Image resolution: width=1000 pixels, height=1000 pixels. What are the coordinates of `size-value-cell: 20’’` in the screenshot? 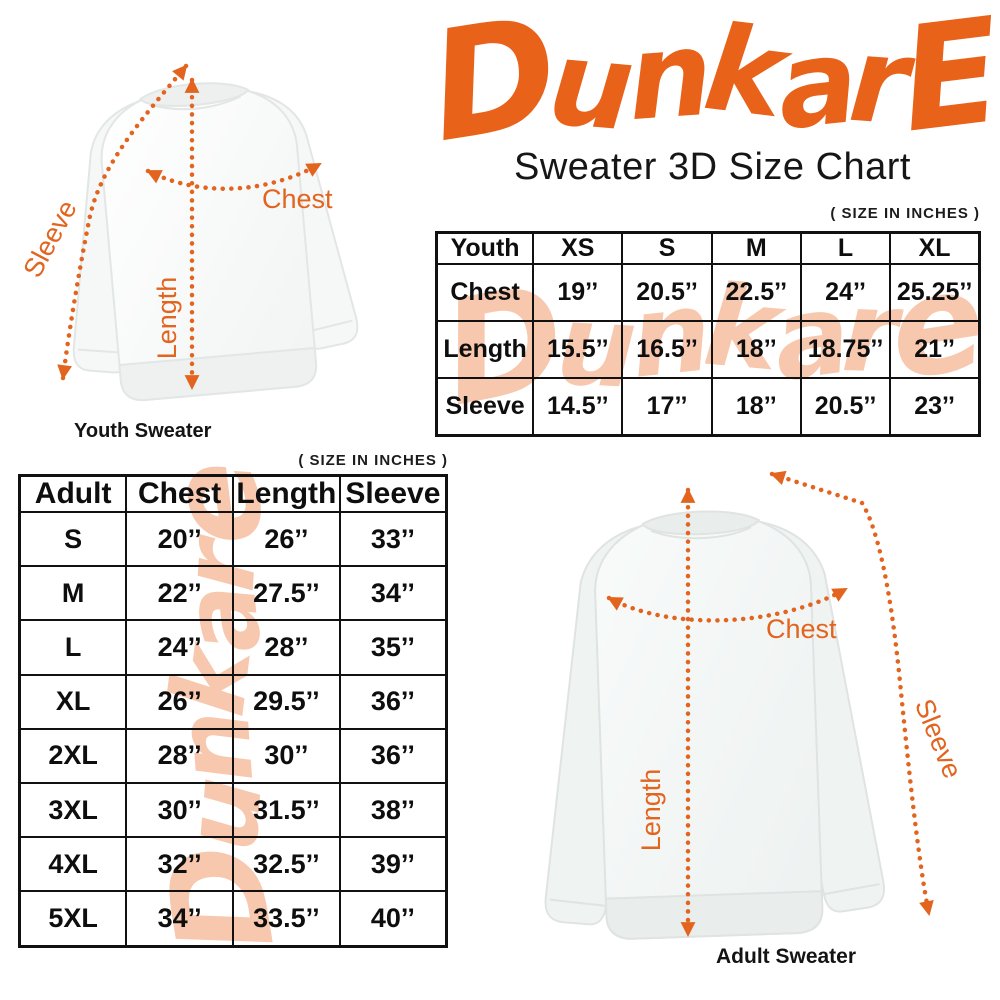 It's located at (179, 539).